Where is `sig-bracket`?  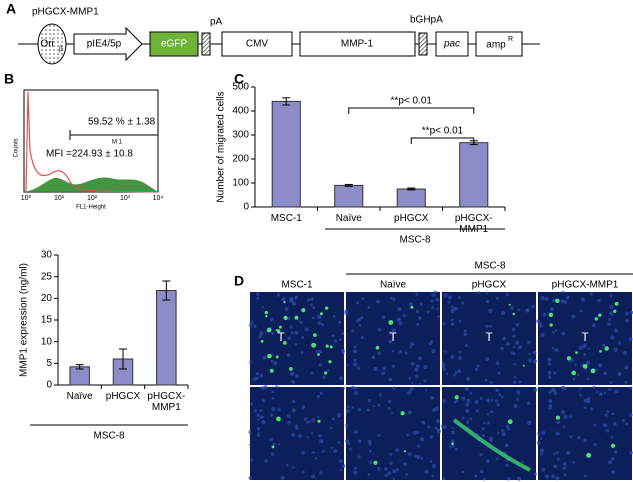 sig-bracket is located at coordinates (442, 140).